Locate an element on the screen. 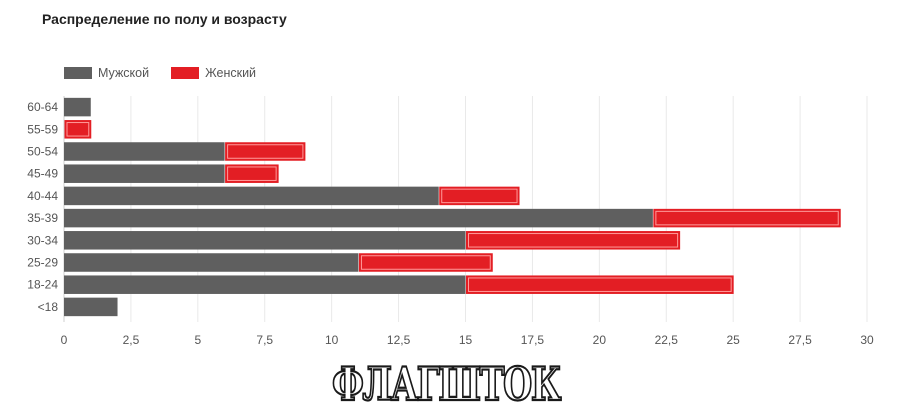 This screenshot has width=900, height=418. legend-label-male: Мужской is located at coordinates (124, 73).